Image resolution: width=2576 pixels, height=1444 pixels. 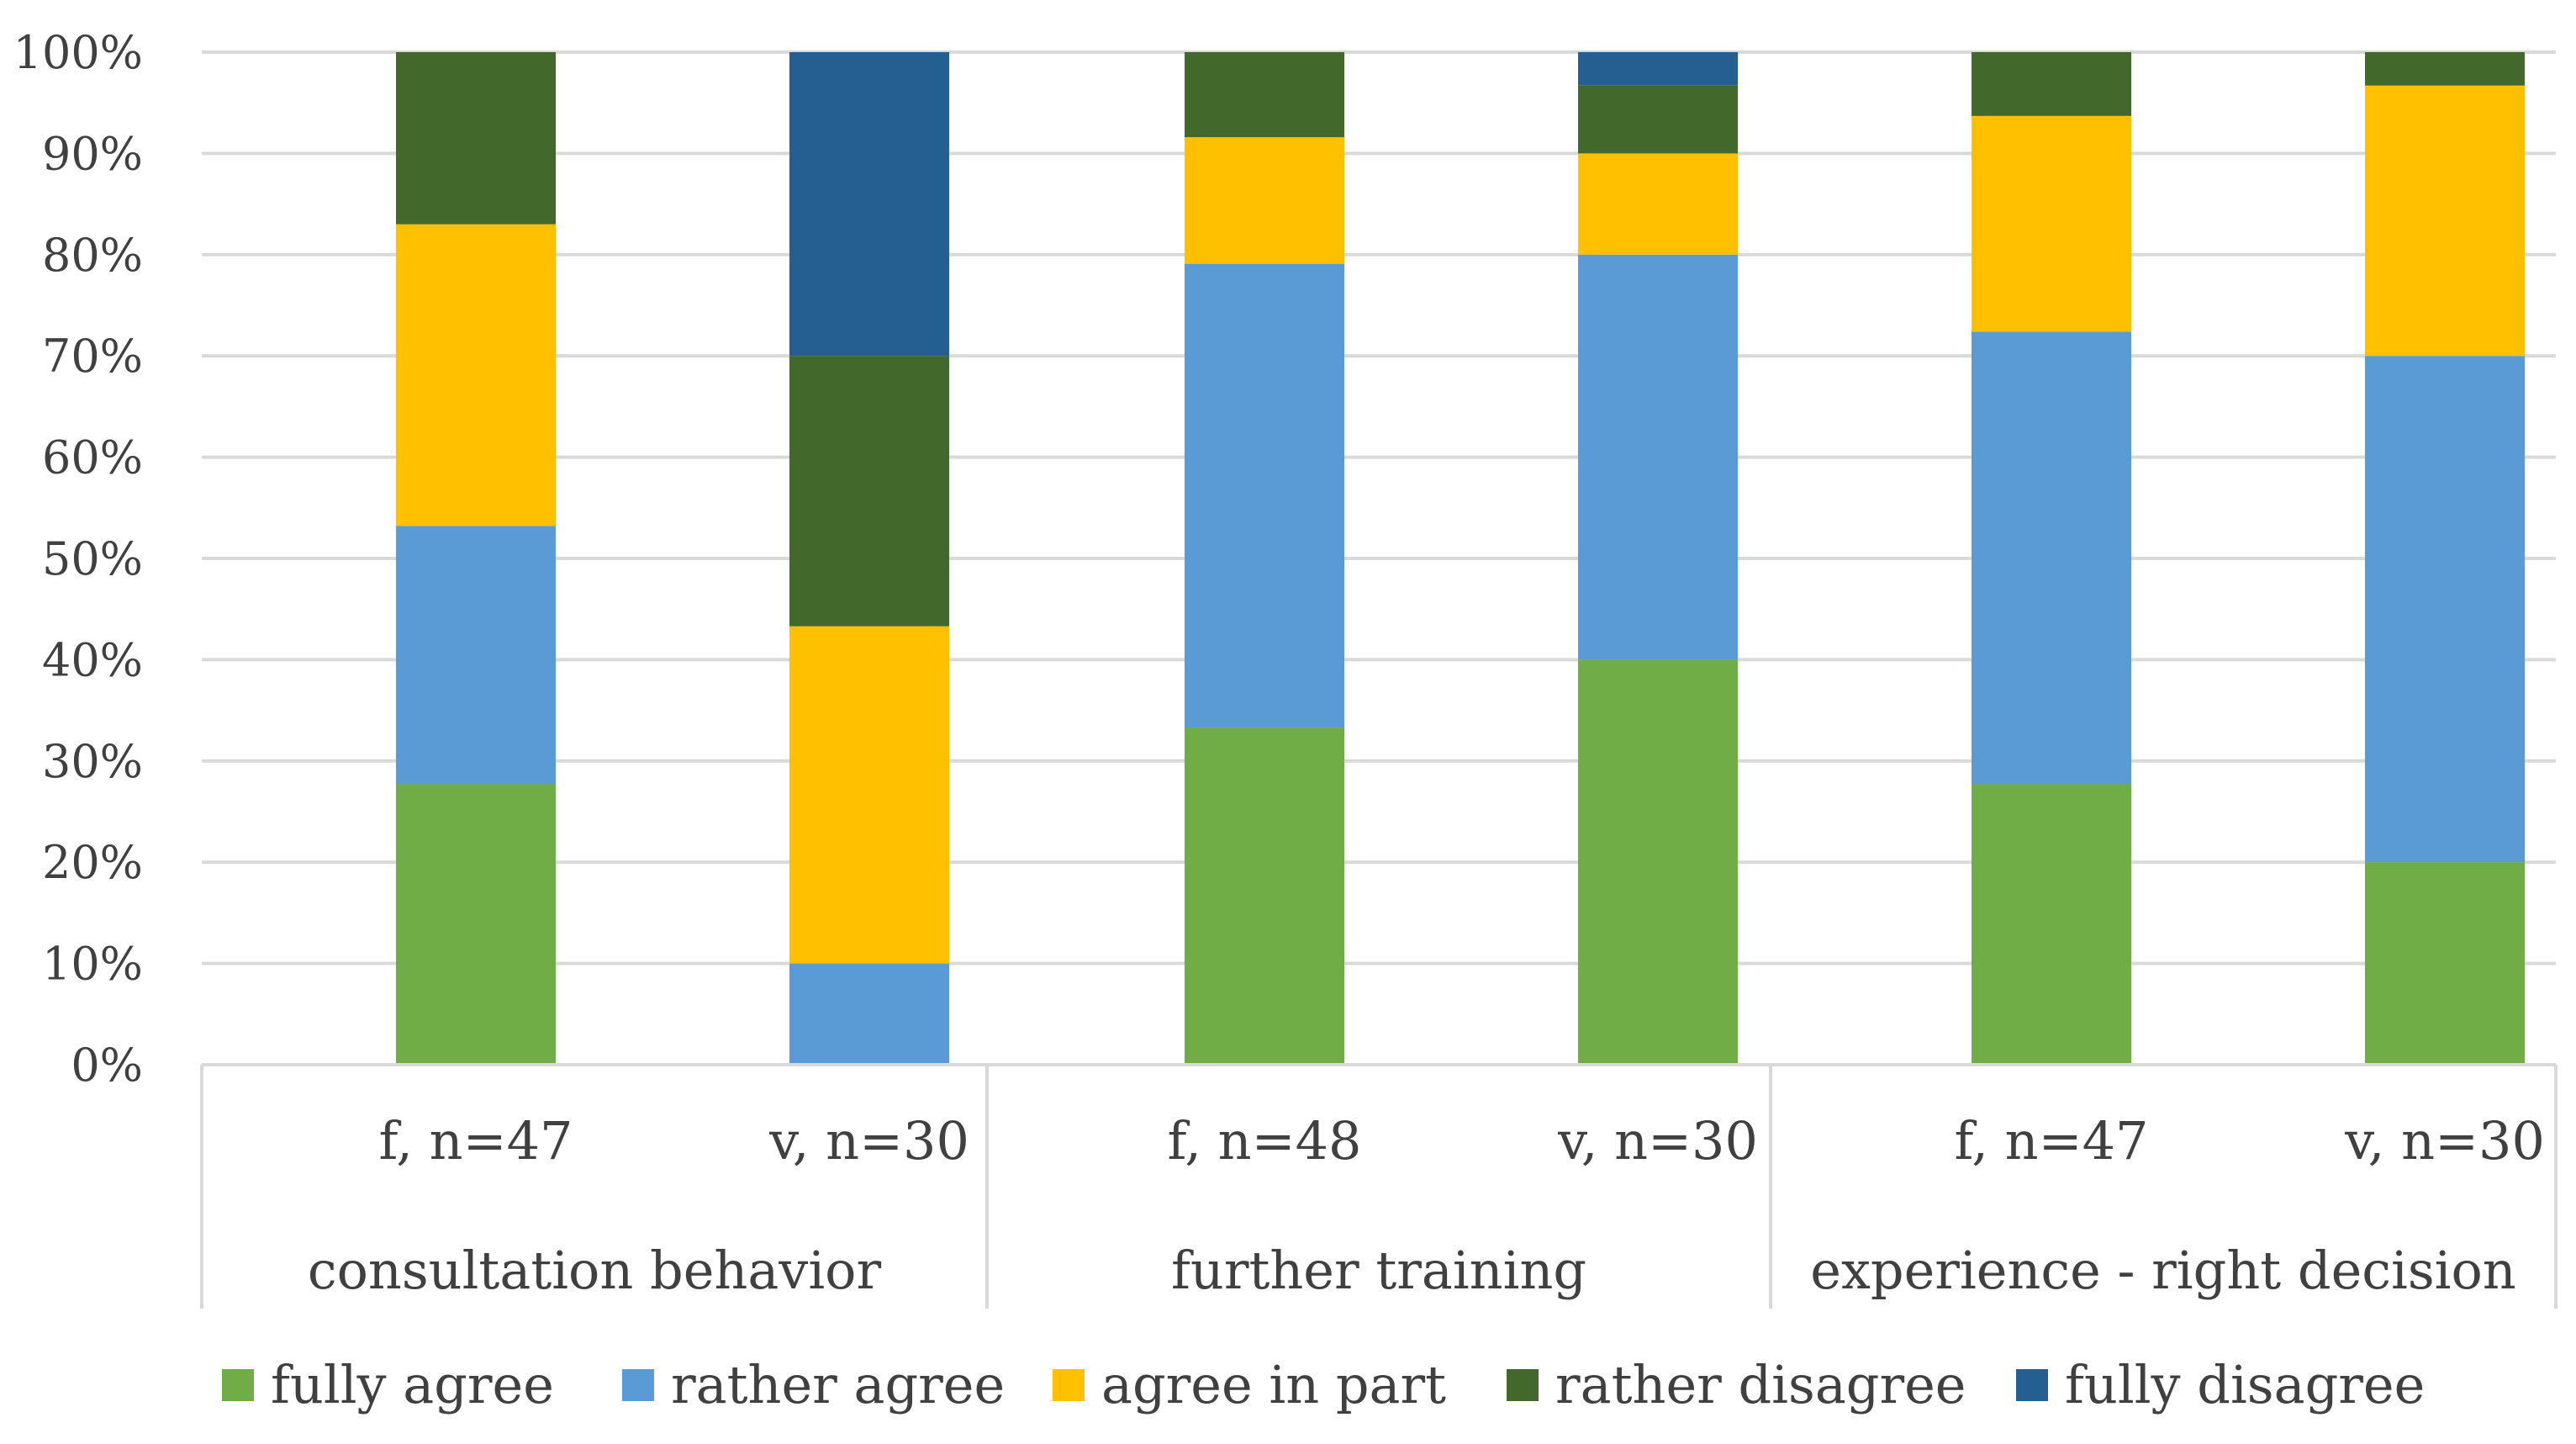 What do you see at coordinates (92, 761) in the screenshot?
I see `y-tick-label: 30%` at bounding box center [92, 761].